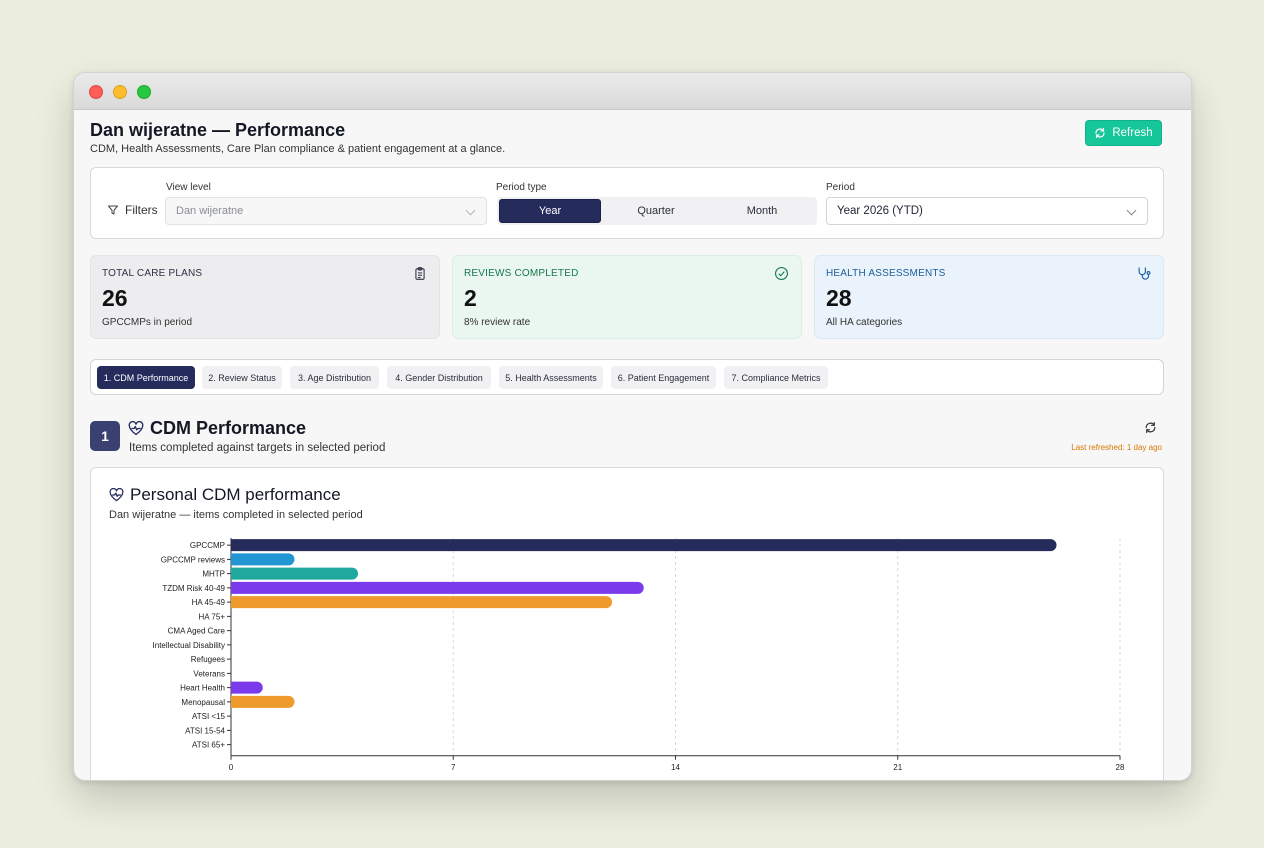 Image resolution: width=1264 pixels, height=848 pixels. I want to click on y-tick-label: ATSI 15-54, so click(205, 730).